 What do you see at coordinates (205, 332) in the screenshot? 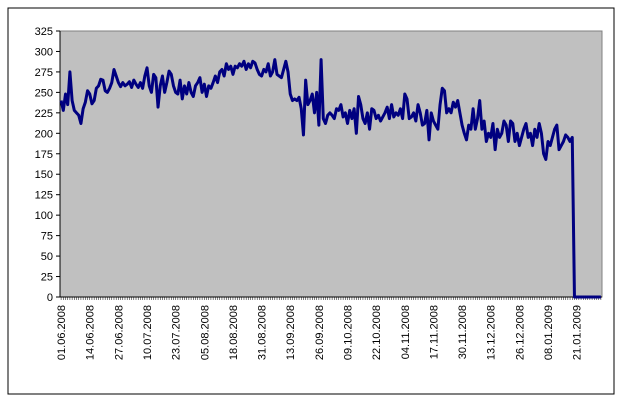
I see `x-tick-label: 05.08.2008` at bounding box center [205, 332].